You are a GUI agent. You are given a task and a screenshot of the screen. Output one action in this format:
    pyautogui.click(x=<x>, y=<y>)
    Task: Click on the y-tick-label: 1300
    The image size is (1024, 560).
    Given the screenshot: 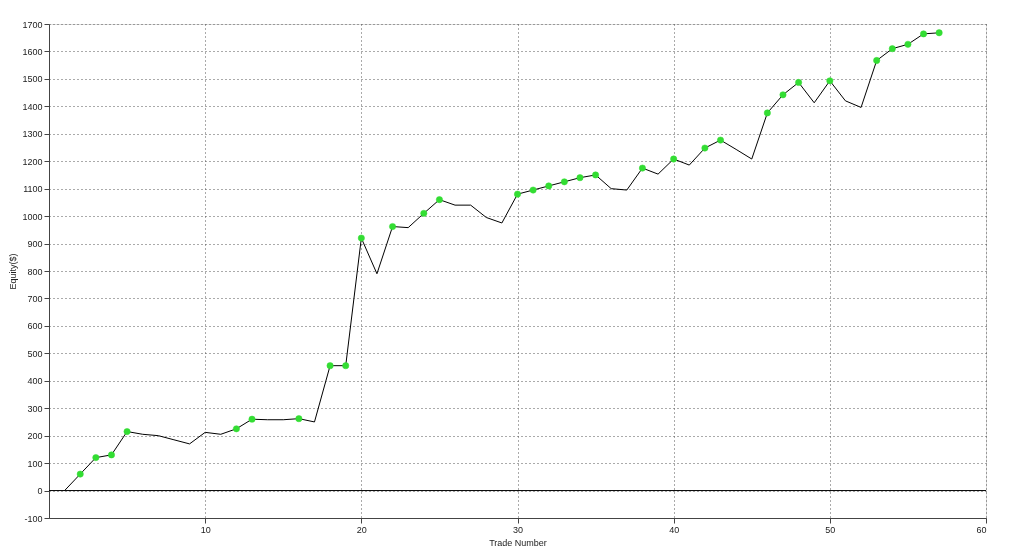 What is the action you would take?
    pyautogui.click(x=32, y=134)
    